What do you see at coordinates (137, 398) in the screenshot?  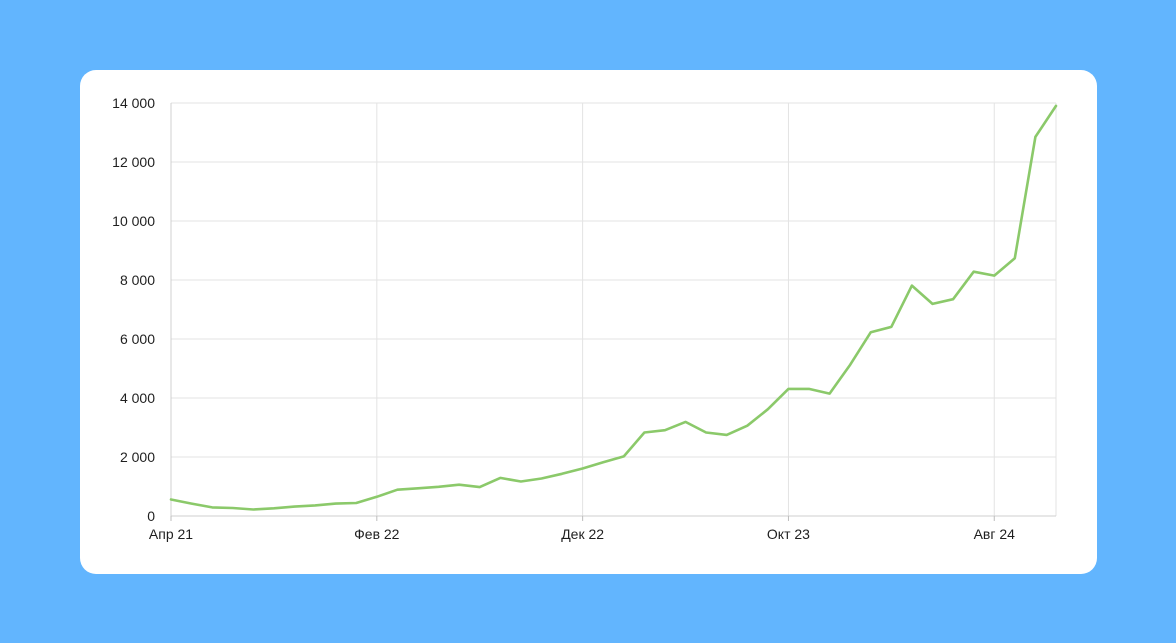 I see `y-tick-label: 4 000` at bounding box center [137, 398].